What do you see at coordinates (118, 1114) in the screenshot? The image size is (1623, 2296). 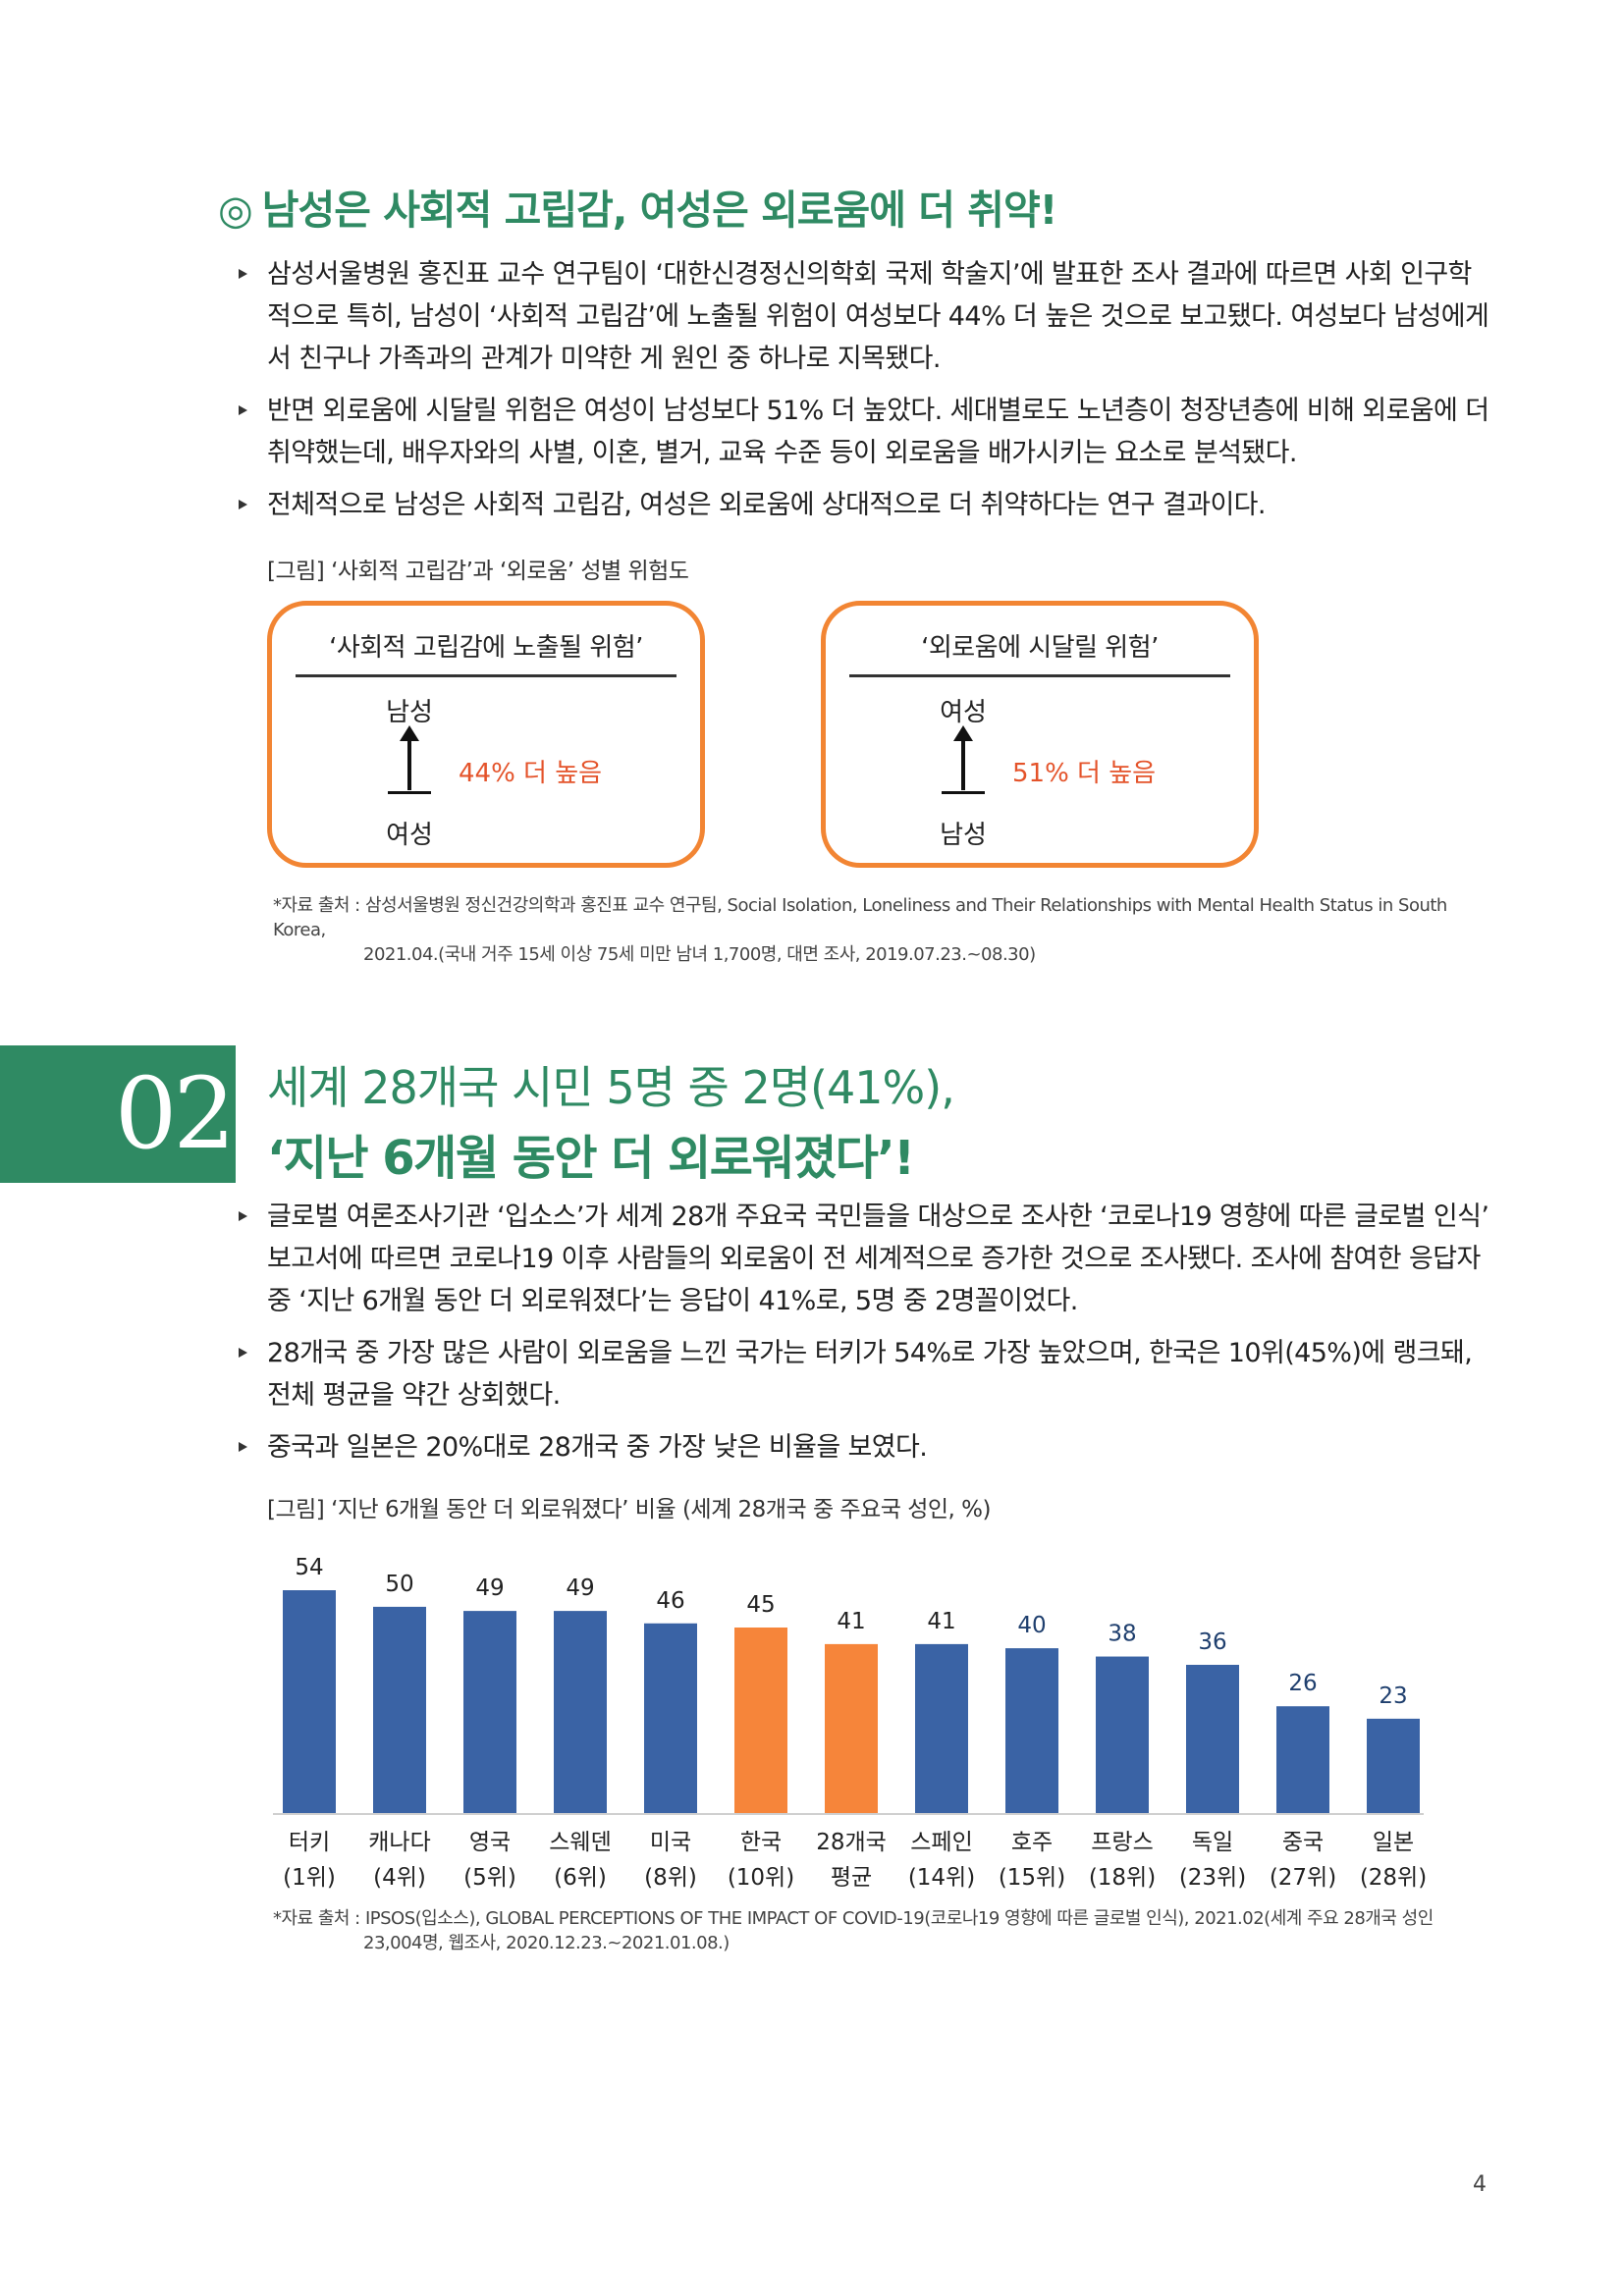 I see `section-number: 02` at bounding box center [118, 1114].